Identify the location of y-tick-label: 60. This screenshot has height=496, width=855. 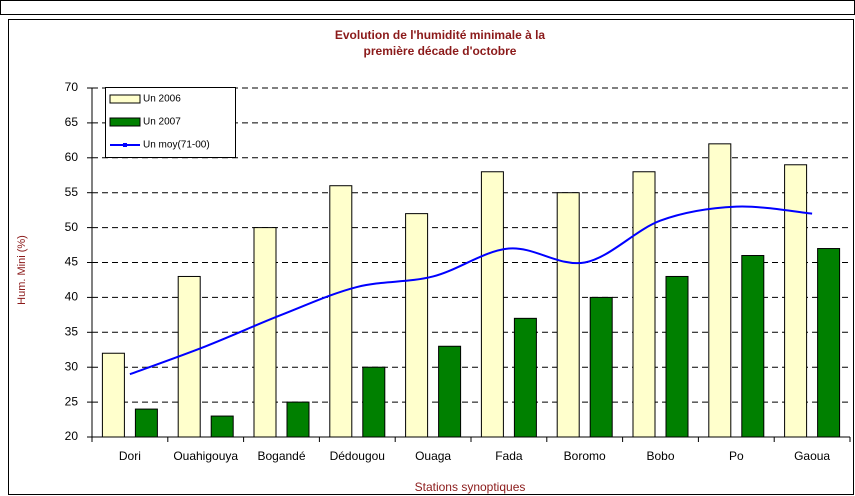
(72, 157).